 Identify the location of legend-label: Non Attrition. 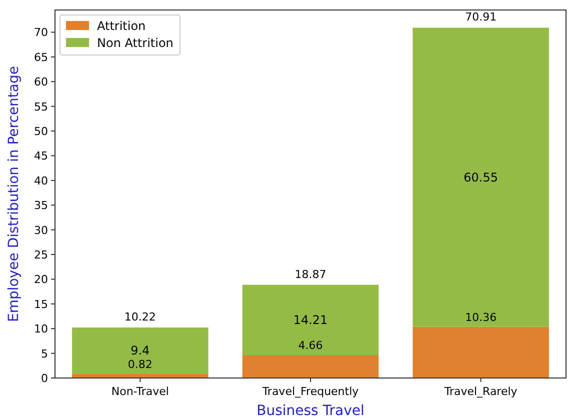
(135, 43).